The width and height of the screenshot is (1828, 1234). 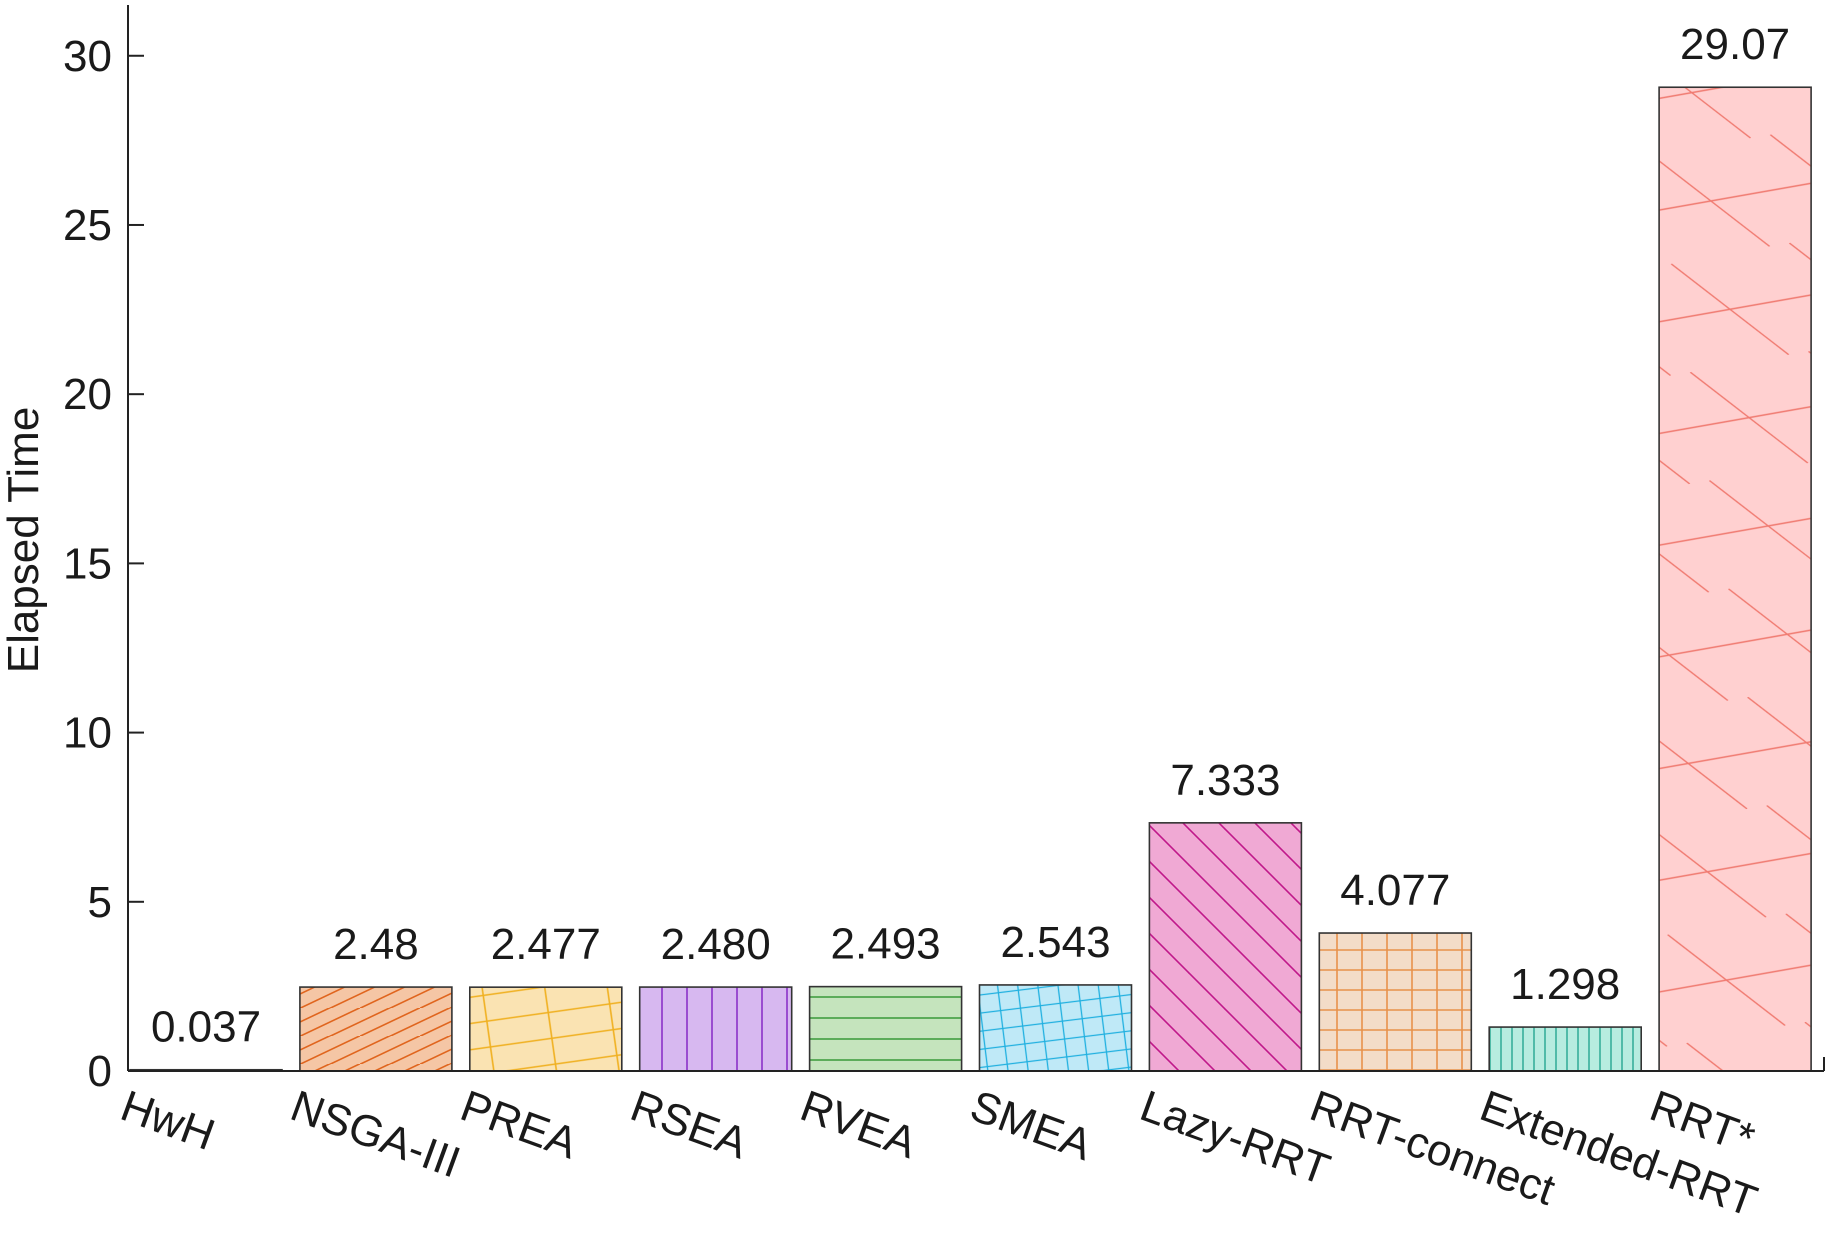 What do you see at coordinates (689, 1124) in the screenshot?
I see `category-label: RSEA` at bounding box center [689, 1124].